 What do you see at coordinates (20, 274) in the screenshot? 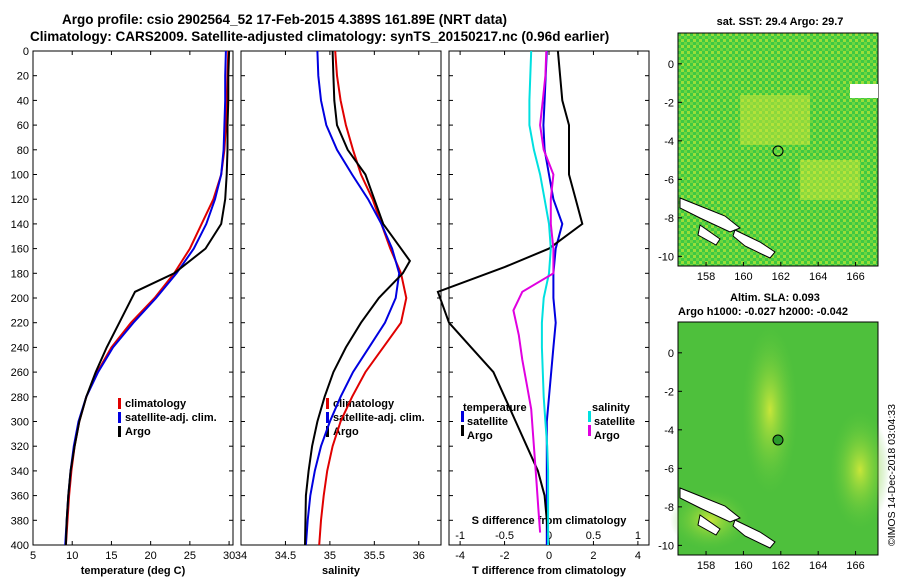
I see `y-tick-label: 180` at bounding box center [20, 274].